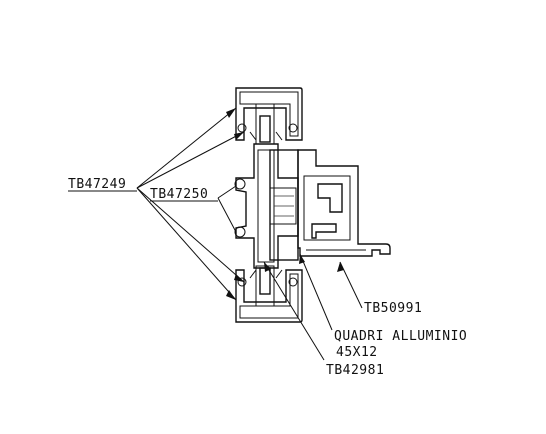 The width and height of the screenshot is (546, 434). Describe the element at coordinates (179, 194) in the screenshot. I see `label-tb47250: TB47250` at that location.